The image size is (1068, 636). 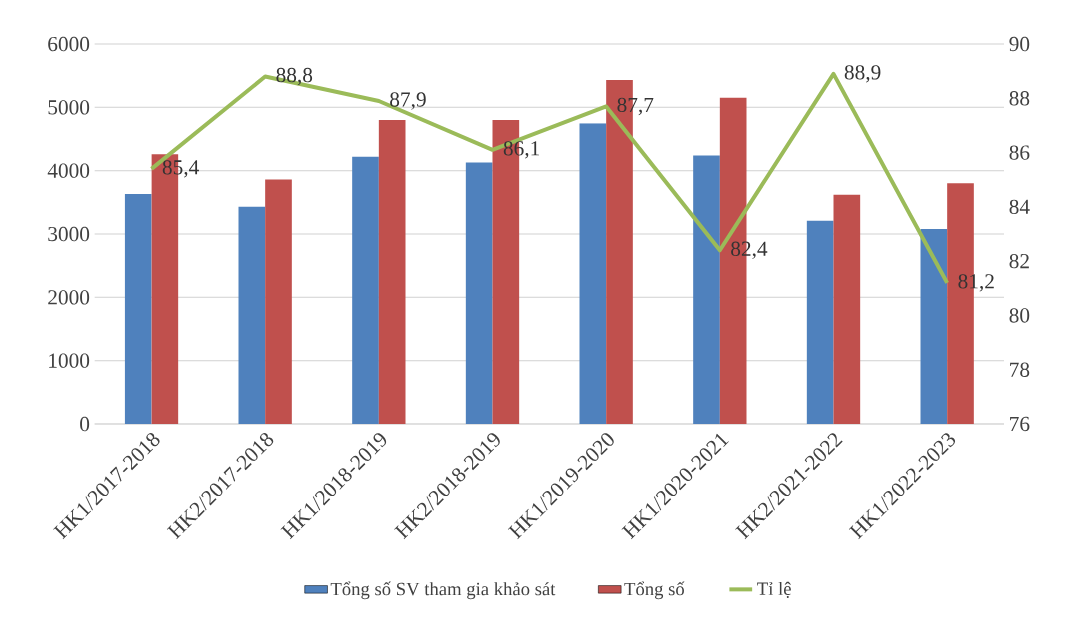 What do you see at coordinates (69, 234) in the screenshot?
I see `y-tick-label: 3000` at bounding box center [69, 234].